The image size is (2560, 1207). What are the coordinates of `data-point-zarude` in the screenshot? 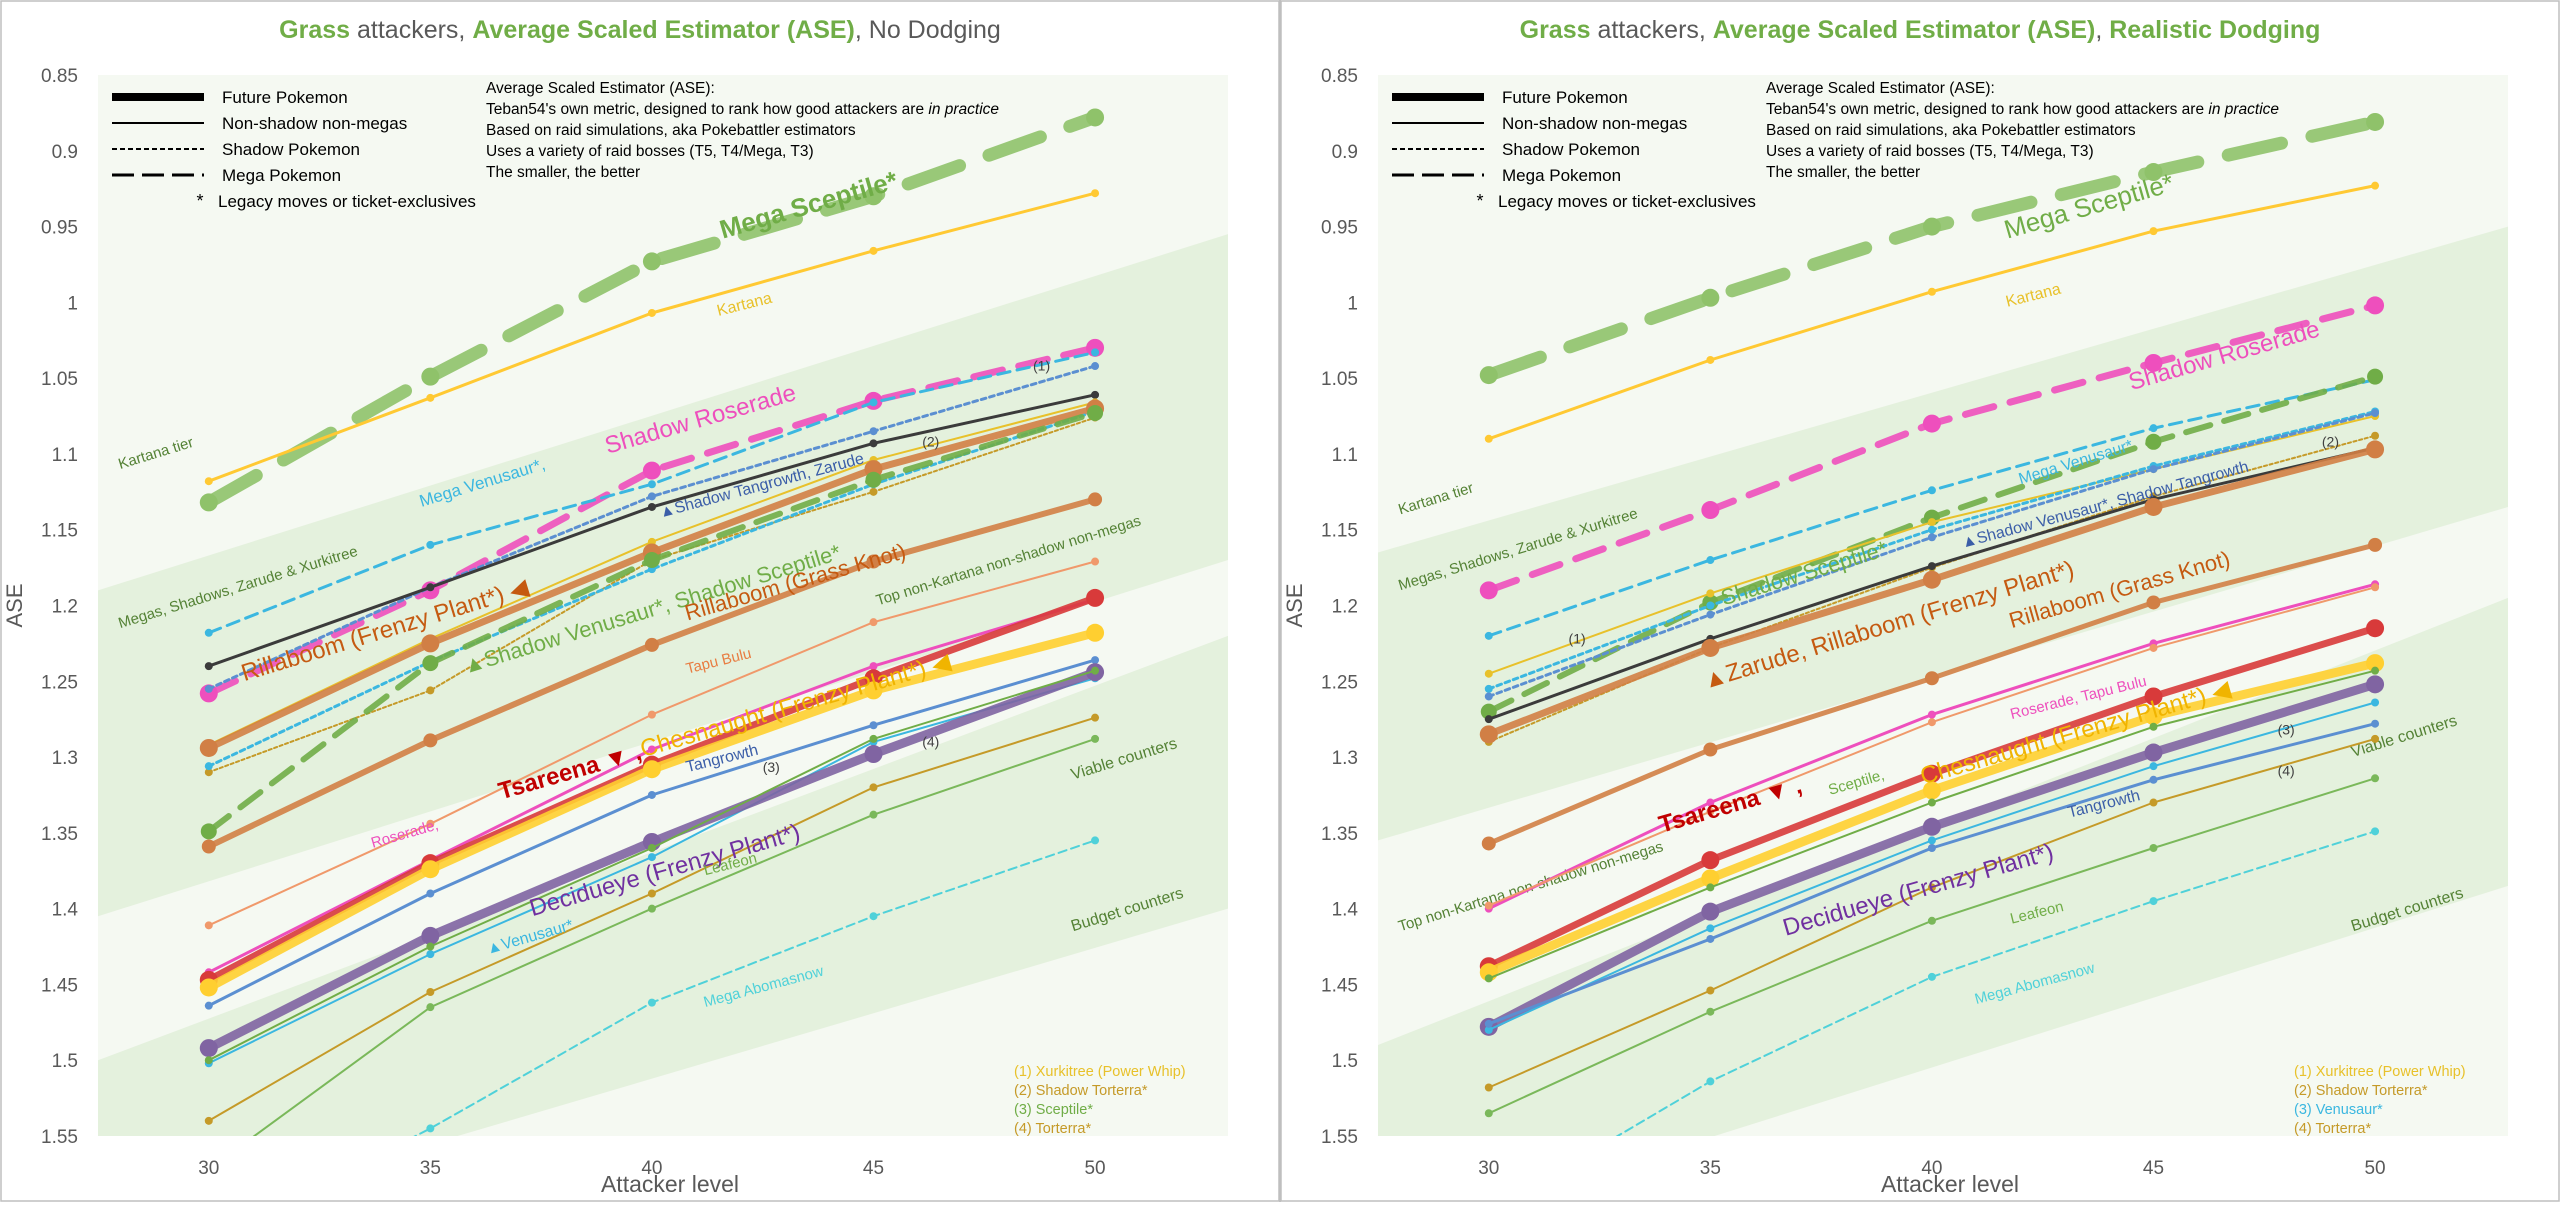 It's located at (1488, 719).